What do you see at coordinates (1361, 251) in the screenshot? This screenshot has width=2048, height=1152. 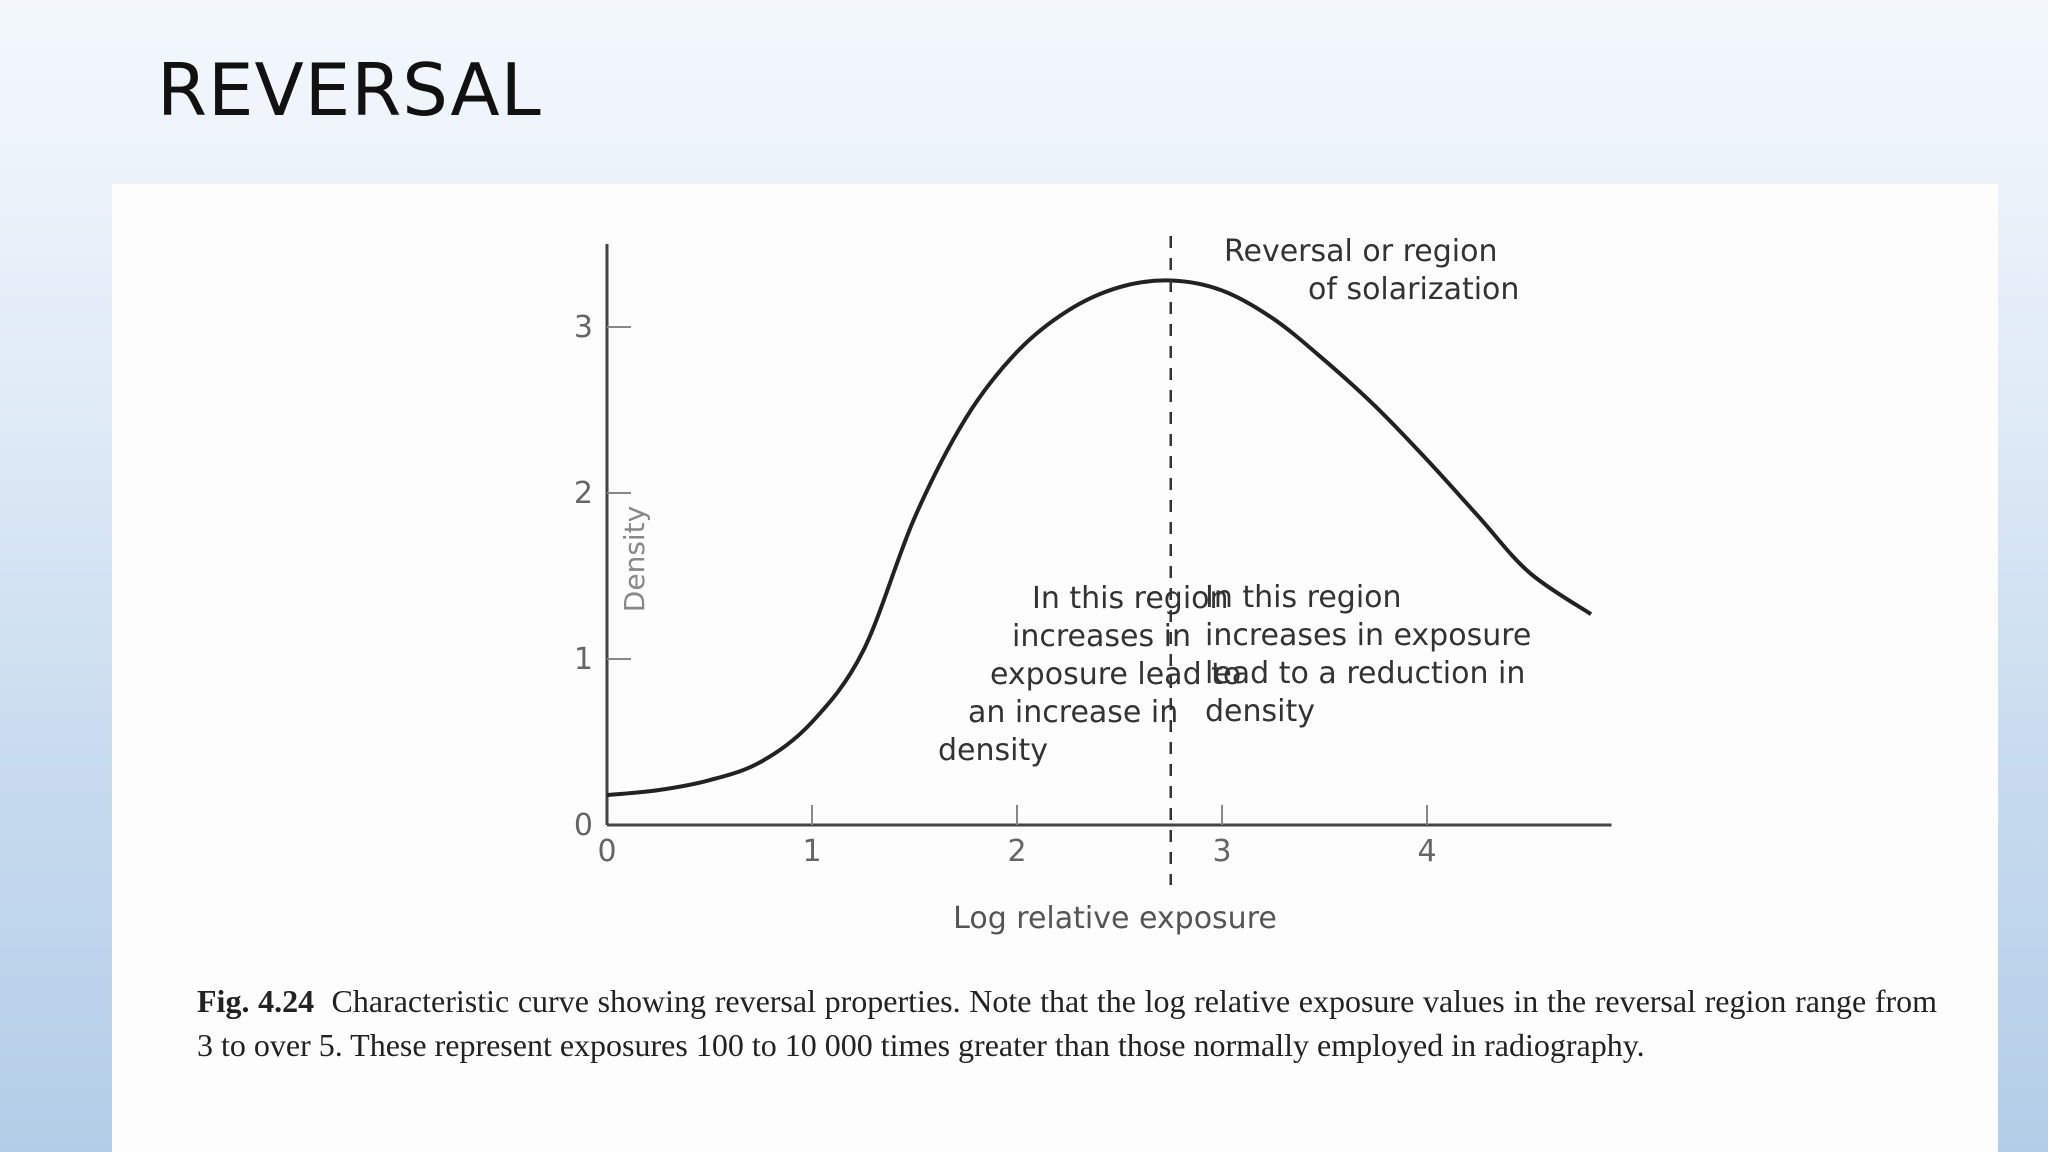 I see `annotation-line: Reversal or region` at bounding box center [1361, 251].